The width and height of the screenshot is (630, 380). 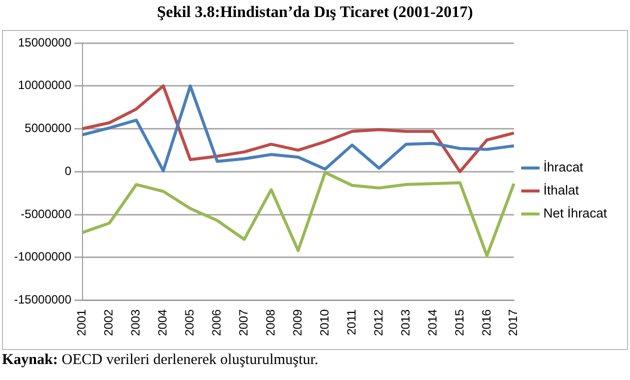 What do you see at coordinates (270, 322) in the screenshot?
I see `x-tick-label: 2008` at bounding box center [270, 322].